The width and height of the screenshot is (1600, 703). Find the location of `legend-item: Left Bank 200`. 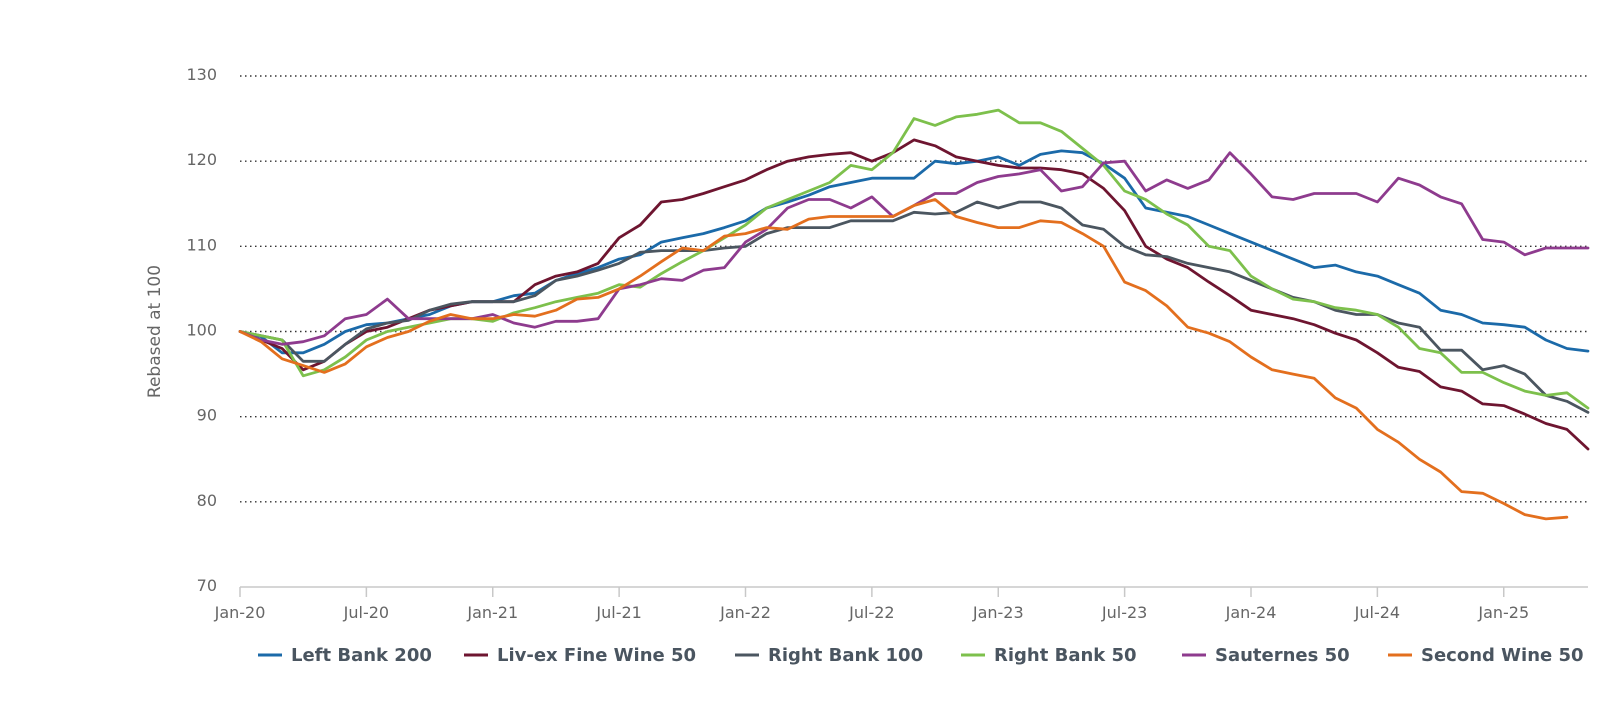

legend-item: Left Bank 200 is located at coordinates (345, 655).